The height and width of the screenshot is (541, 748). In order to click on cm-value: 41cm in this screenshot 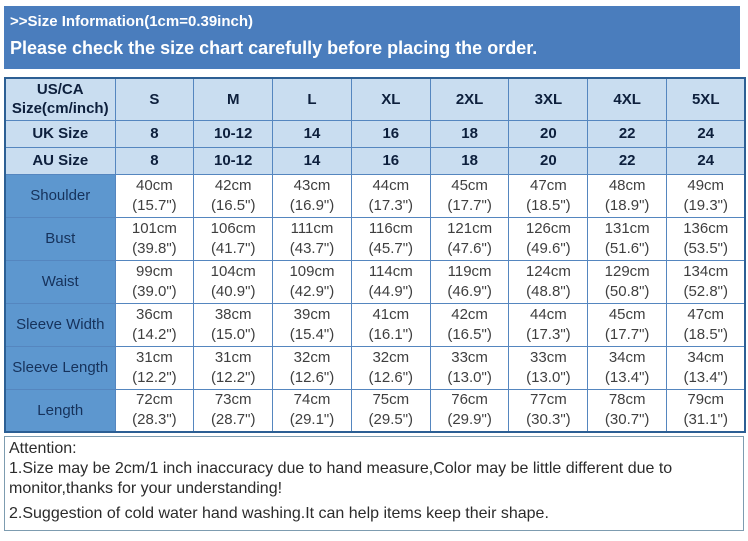, I will do `click(391, 314)`.